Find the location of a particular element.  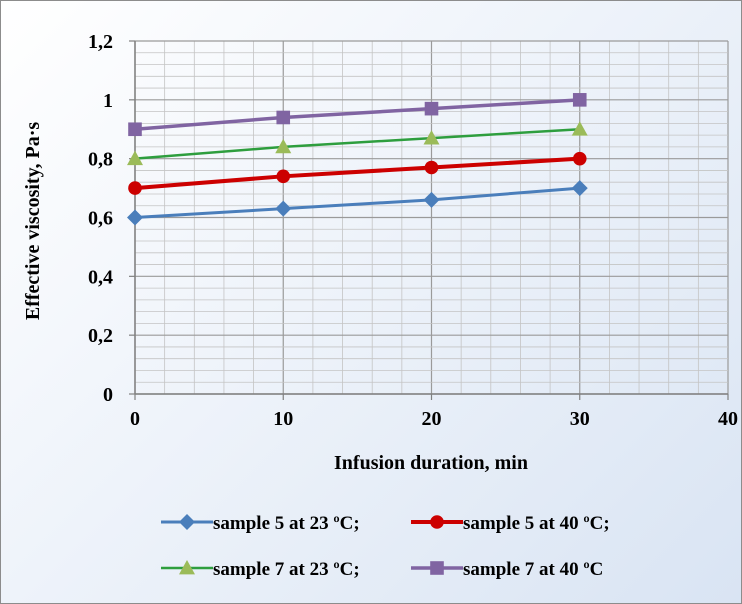

y-tick-label: 0,2 is located at coordinates (100, 336).